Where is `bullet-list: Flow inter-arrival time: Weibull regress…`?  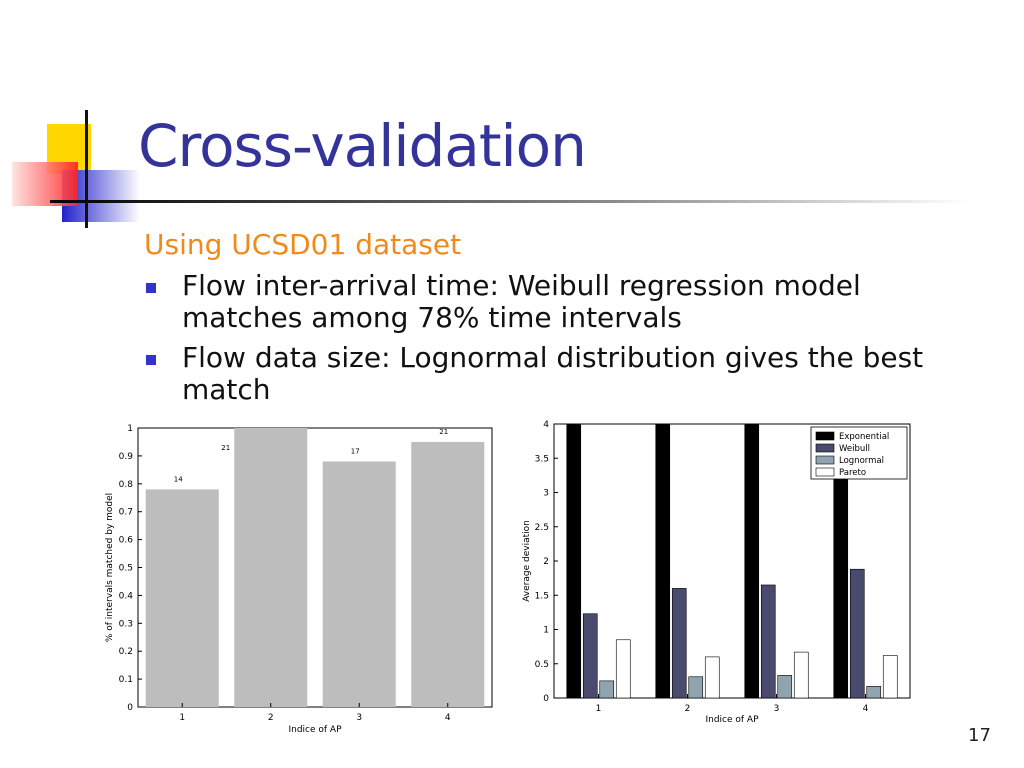 bullet-list: Flow inter-arrival time: Weibull regress… is located at coordinates (544, 342).